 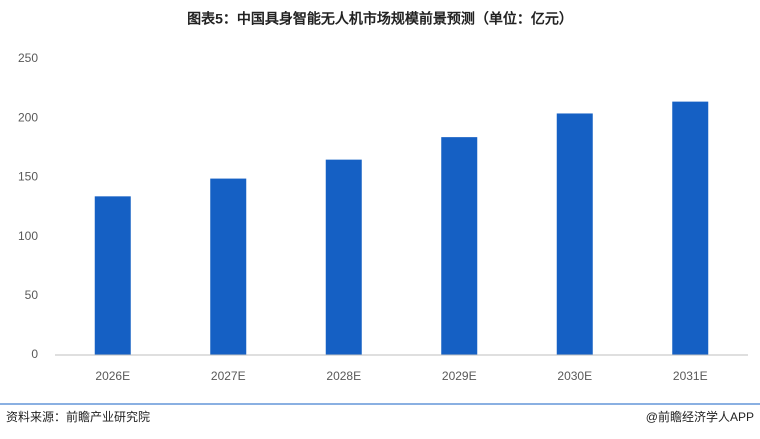 What do you see at coordinates (112, 376) in the screenshot?
I see `x-tick-label: 2026E` at bounding box center [112, 376].